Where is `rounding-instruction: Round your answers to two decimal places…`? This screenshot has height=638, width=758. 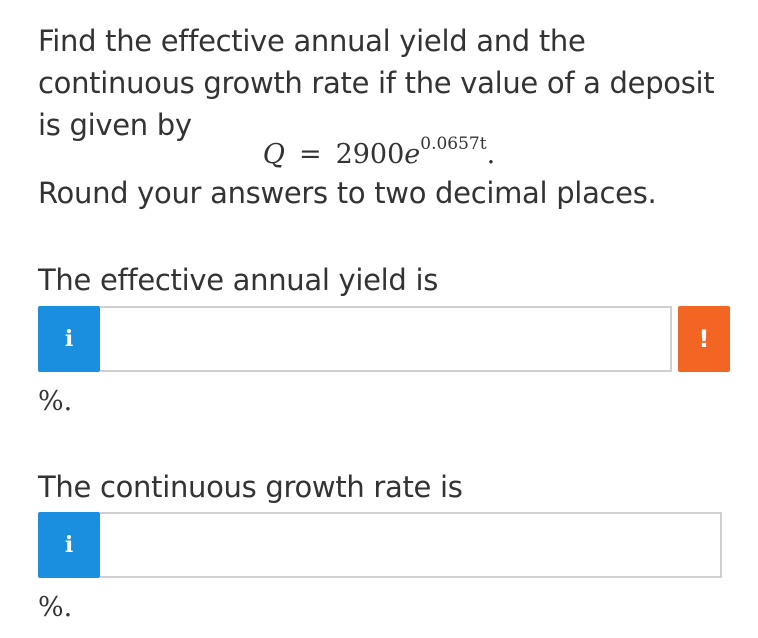 rounding-instruction: Round your answers to two decimal places… is located at coordinates (347, 193).